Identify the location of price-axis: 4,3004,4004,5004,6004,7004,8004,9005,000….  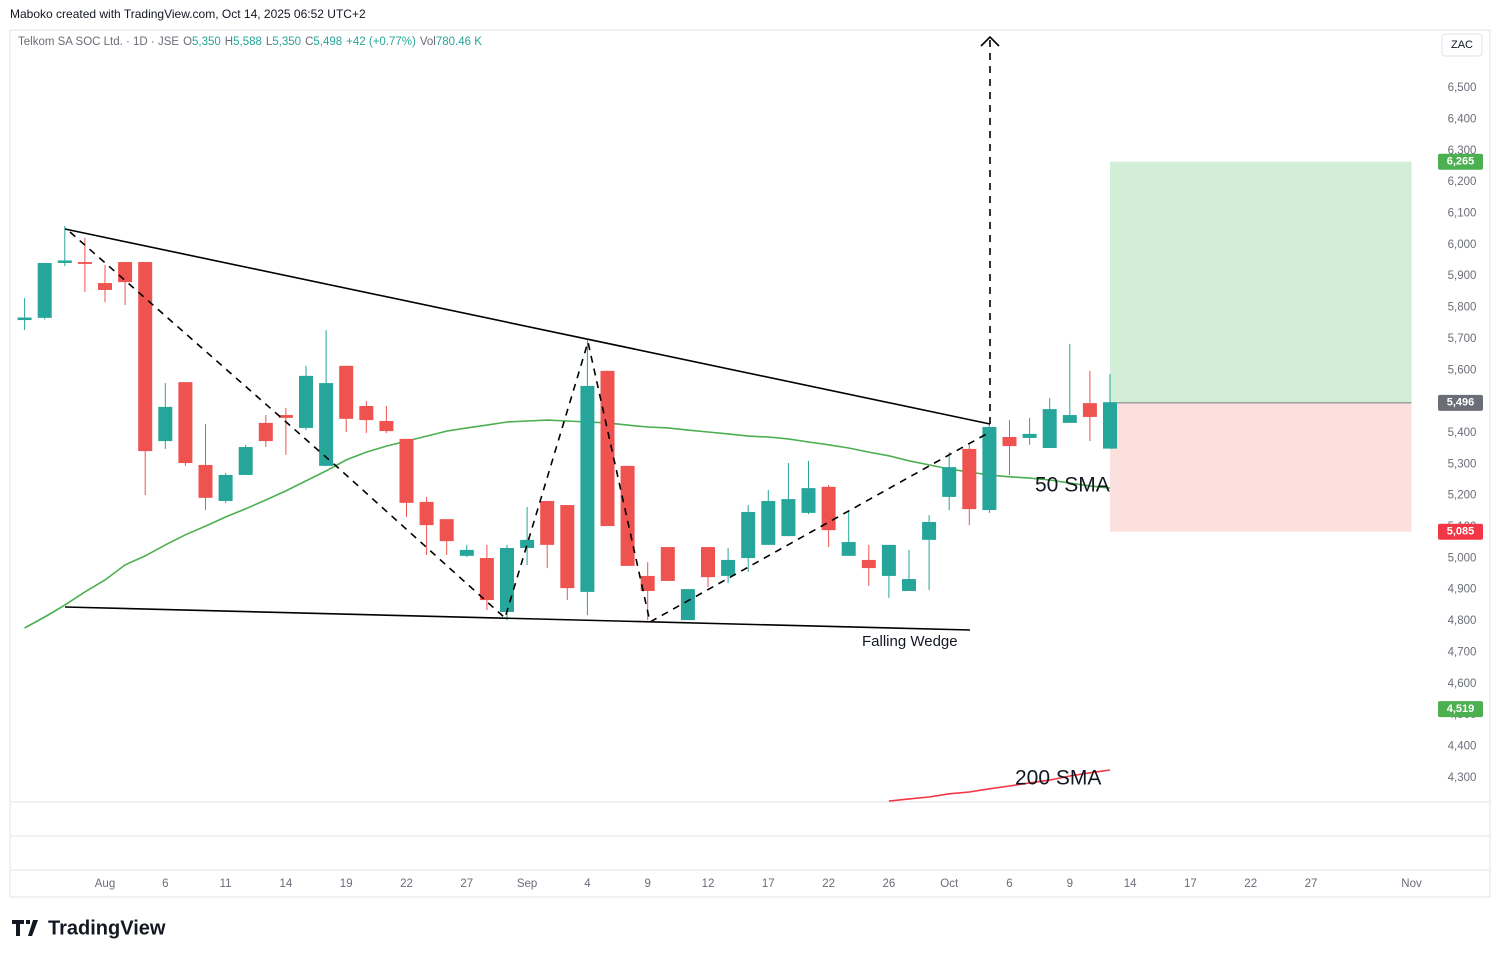
(1460, 433).